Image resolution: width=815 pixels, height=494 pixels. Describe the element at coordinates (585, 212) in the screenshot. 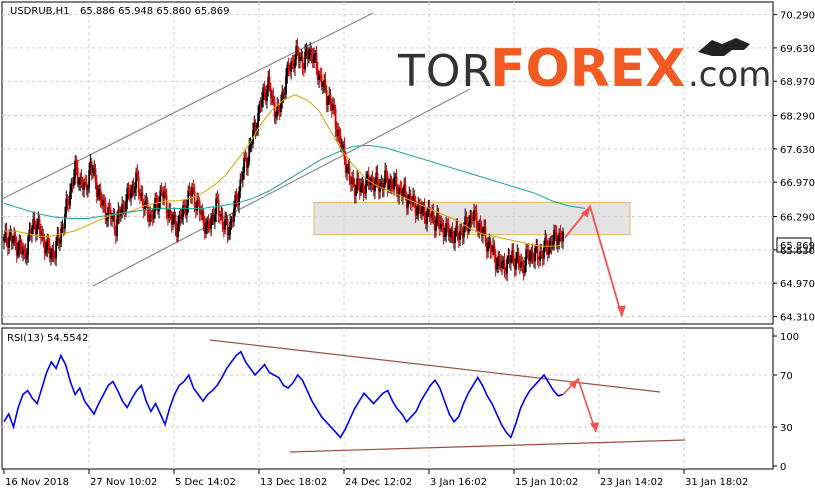

I see `arrow-up-icon` at that location.